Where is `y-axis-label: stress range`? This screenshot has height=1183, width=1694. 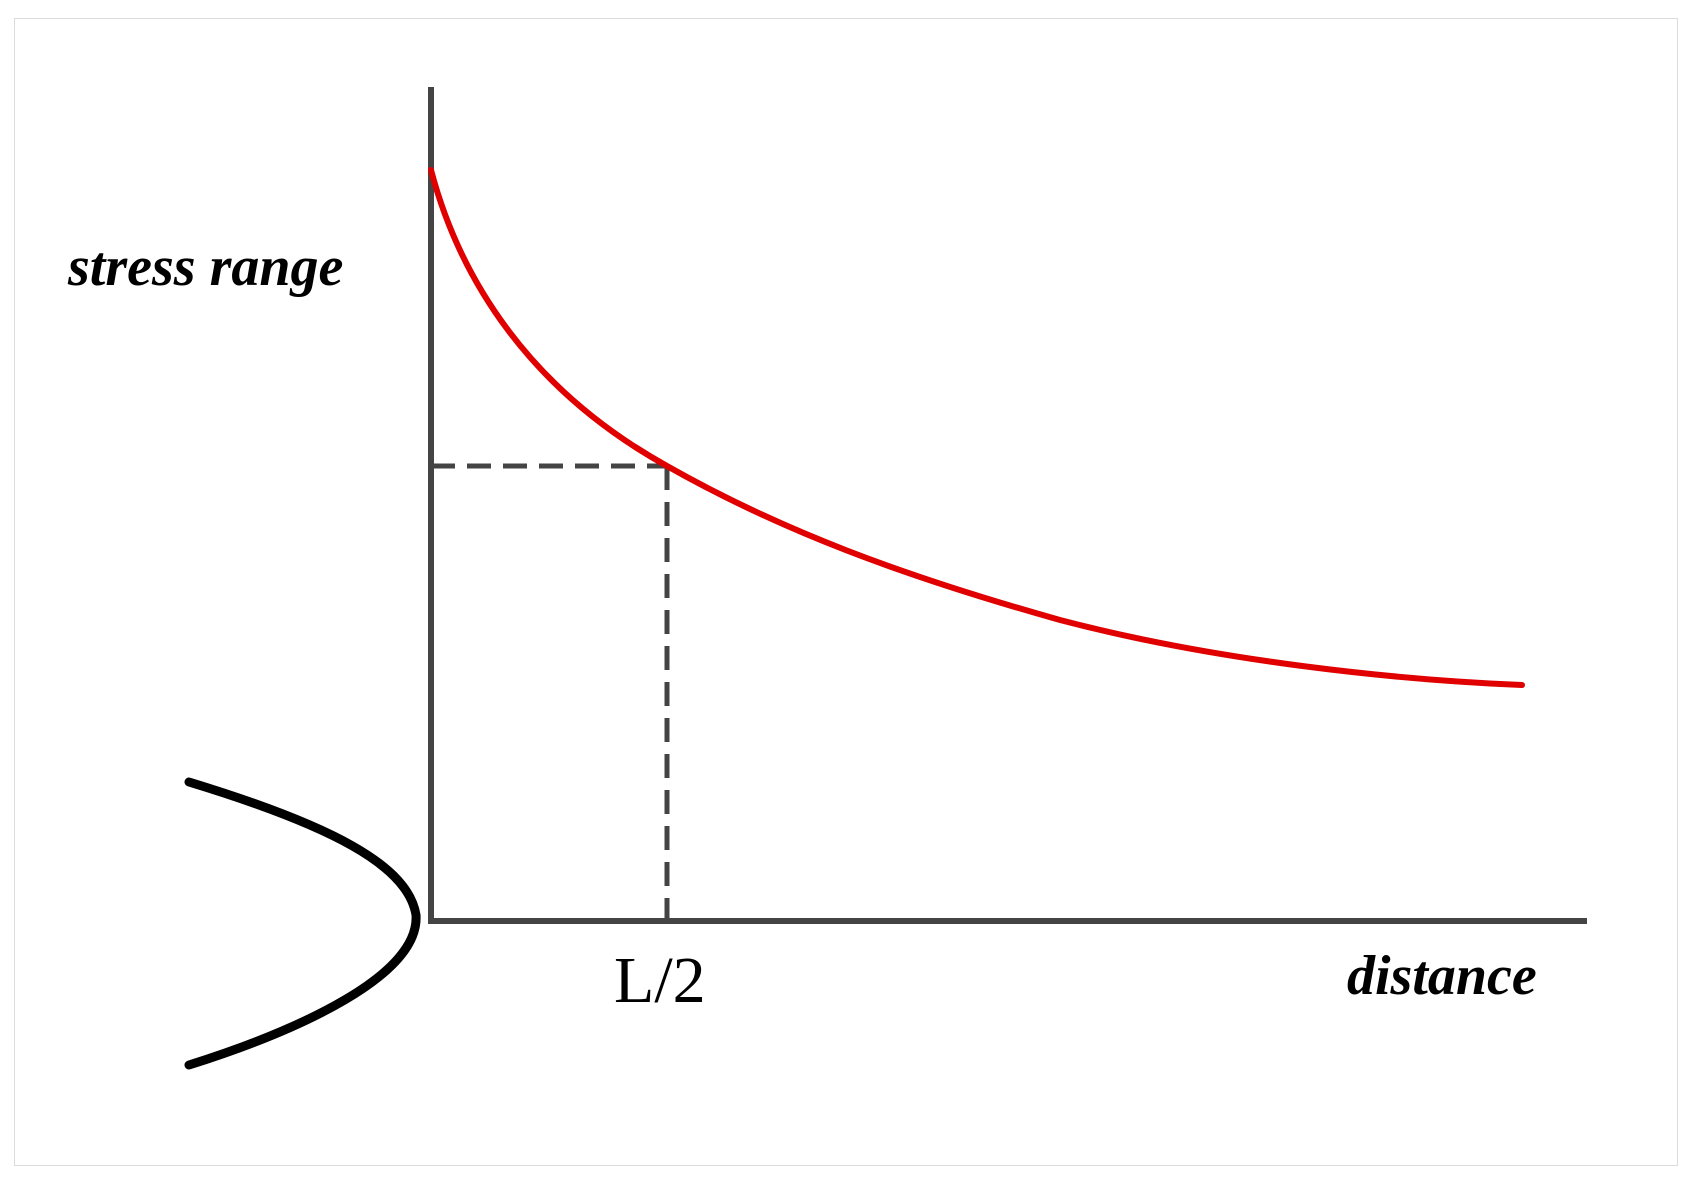 y-axis-label: stress range is located at coordinates (205, 267).